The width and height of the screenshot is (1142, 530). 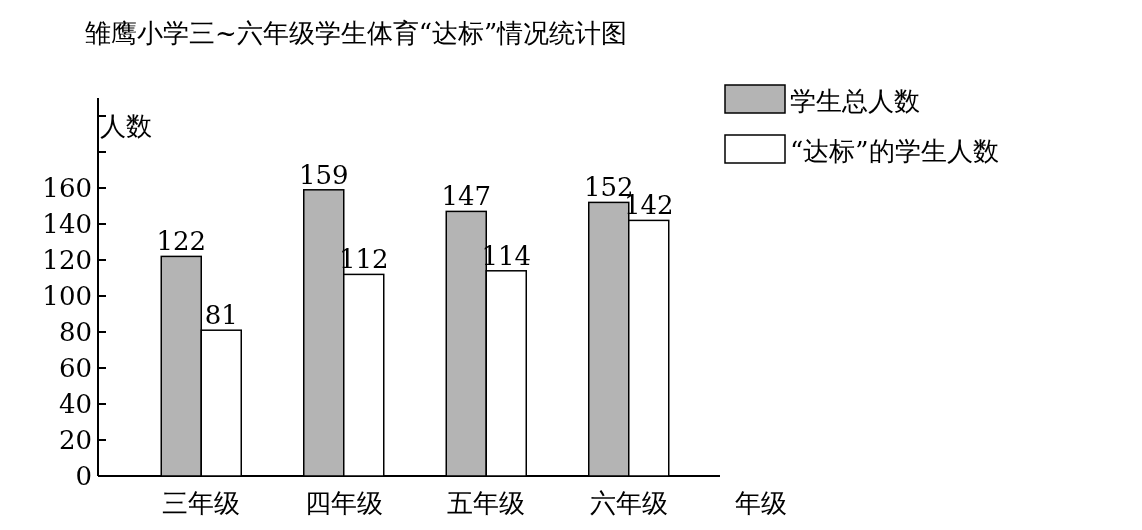 I want to click on chart-title: 雏鹰小学三~六年级学生体育“达标”情况统计图, so click(x=356, y=33).